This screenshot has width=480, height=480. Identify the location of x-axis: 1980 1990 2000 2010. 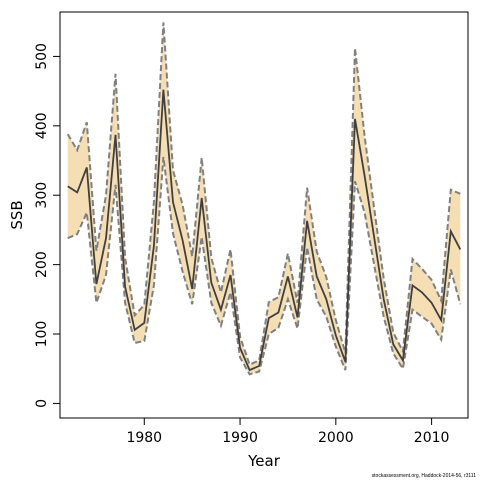
(288, 431).